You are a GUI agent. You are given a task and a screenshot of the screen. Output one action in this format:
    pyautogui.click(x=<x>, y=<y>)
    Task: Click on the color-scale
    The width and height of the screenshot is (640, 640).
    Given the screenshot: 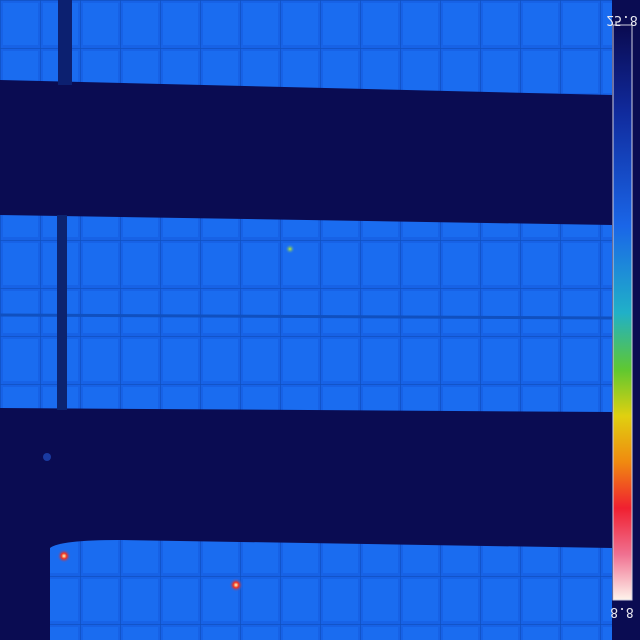 What is the action you would take?
    pyautogui.click(x=622, y=312)
    